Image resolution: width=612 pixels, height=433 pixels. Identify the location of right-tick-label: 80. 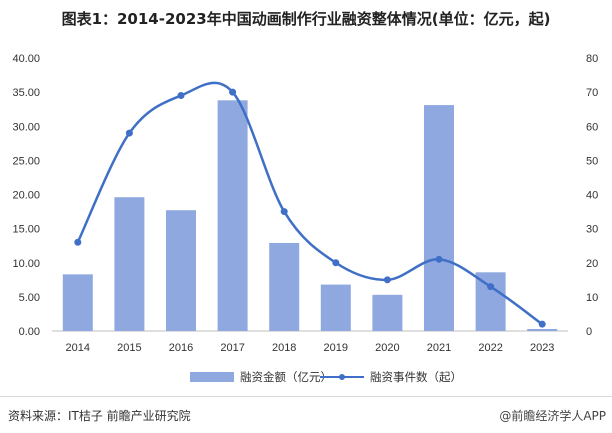
(592, 59).